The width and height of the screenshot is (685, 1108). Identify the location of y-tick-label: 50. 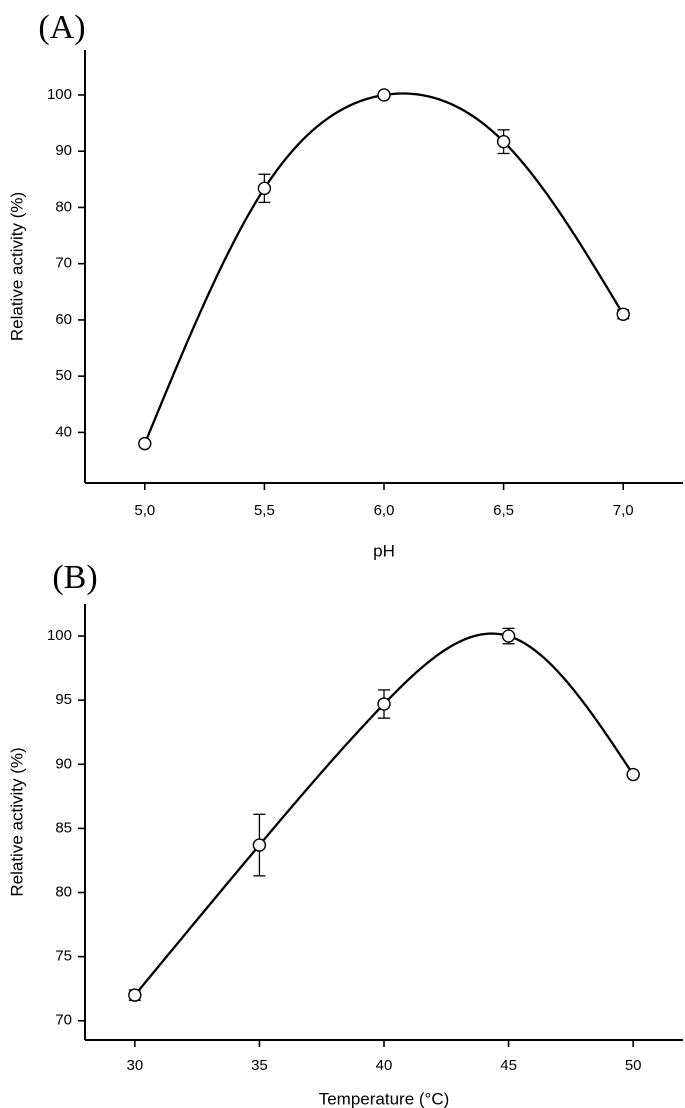
(63, 375).